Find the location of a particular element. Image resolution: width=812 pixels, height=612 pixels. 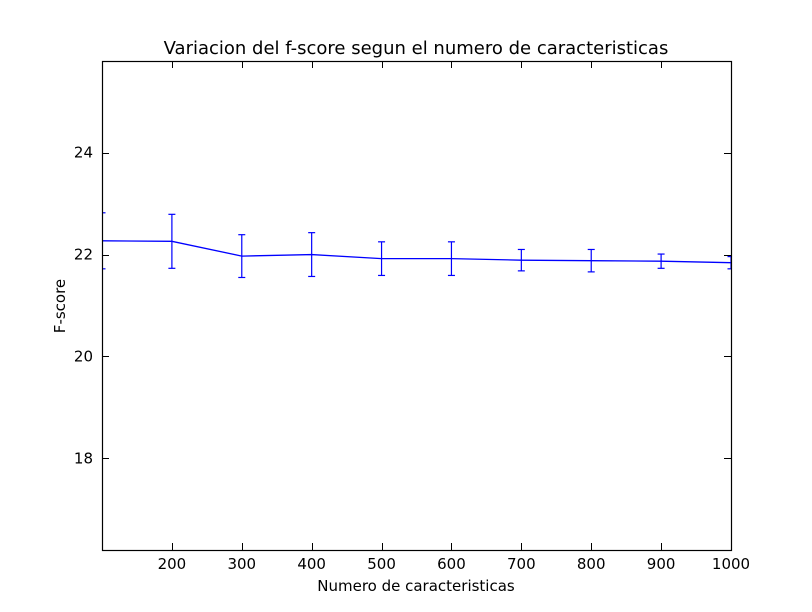

x-tick-label: 900 is located at coordinates (661, 564).